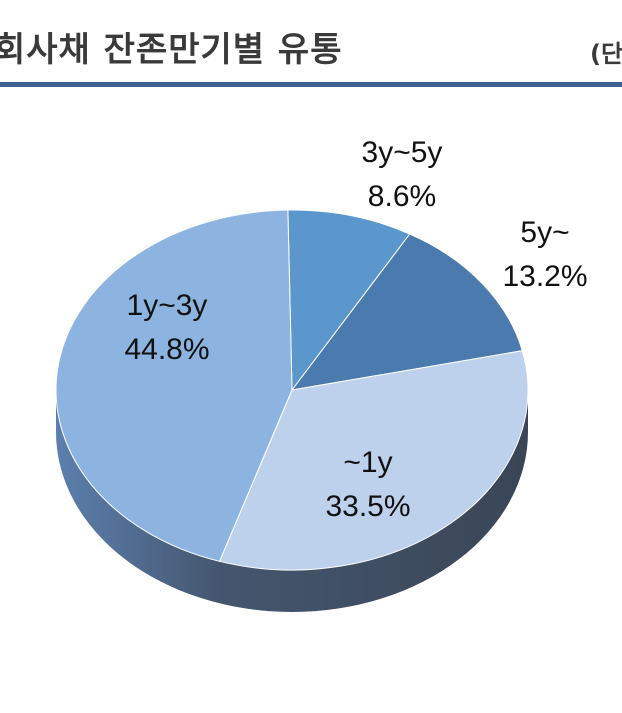  I want to click on slice-label-3: 1y~3y, so click(167, 305).